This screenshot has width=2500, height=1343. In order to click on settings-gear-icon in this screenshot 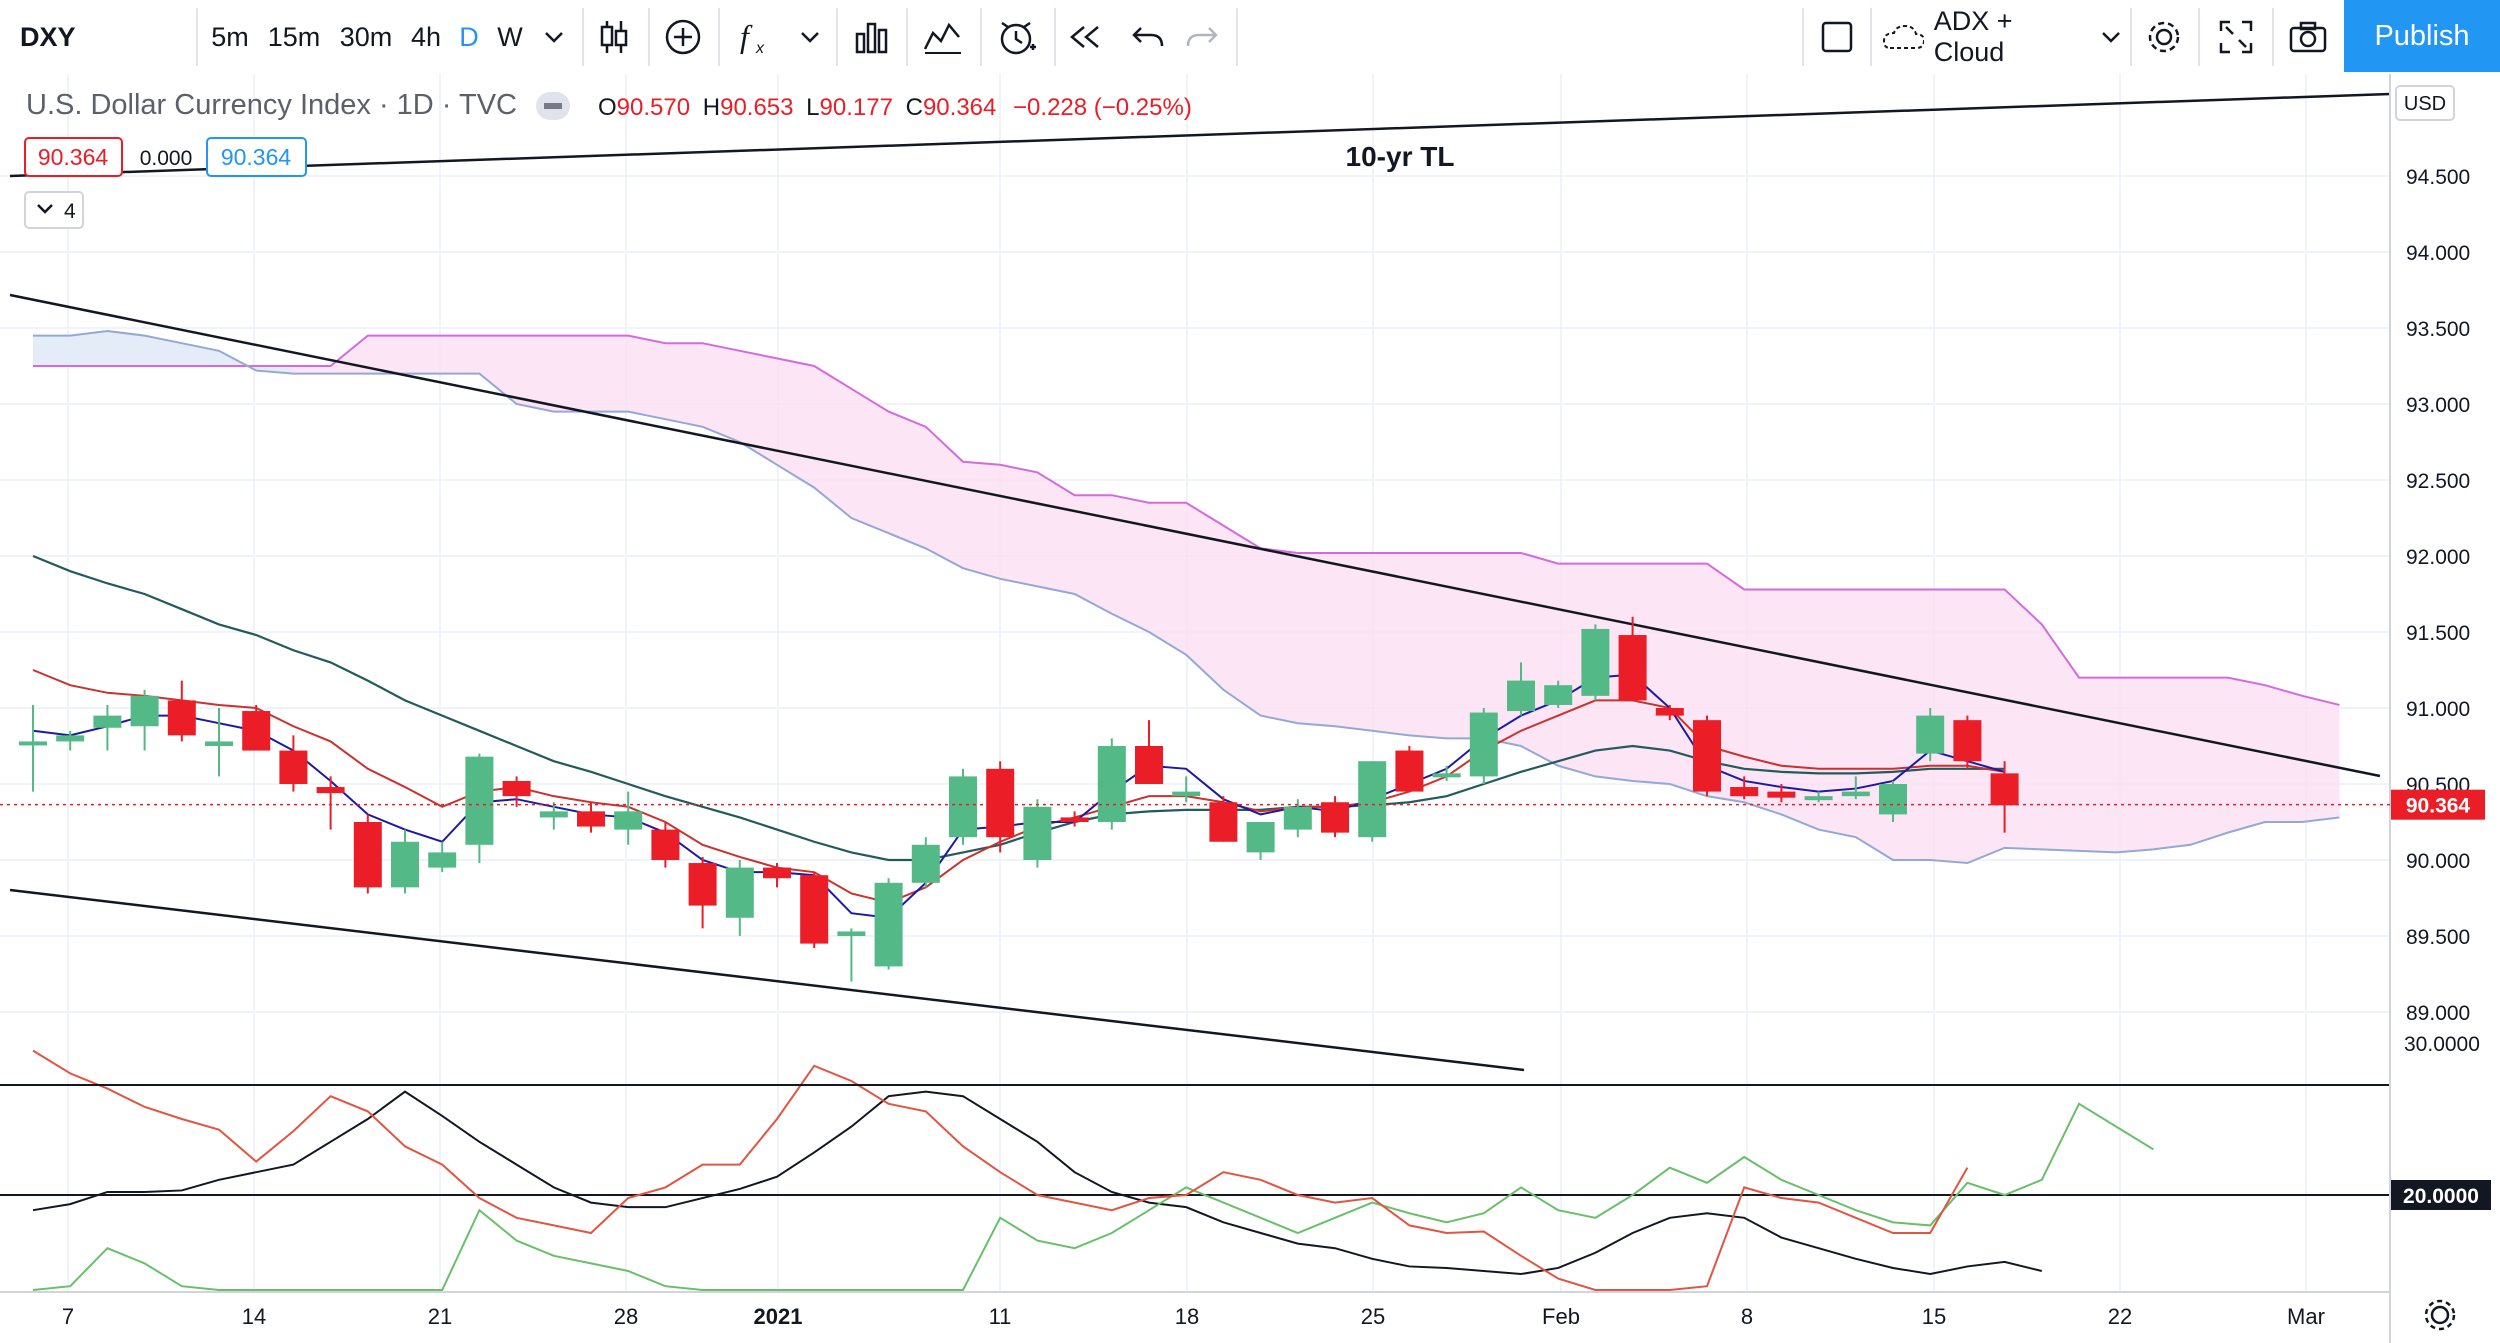, I will do `click(2164, 37)`.